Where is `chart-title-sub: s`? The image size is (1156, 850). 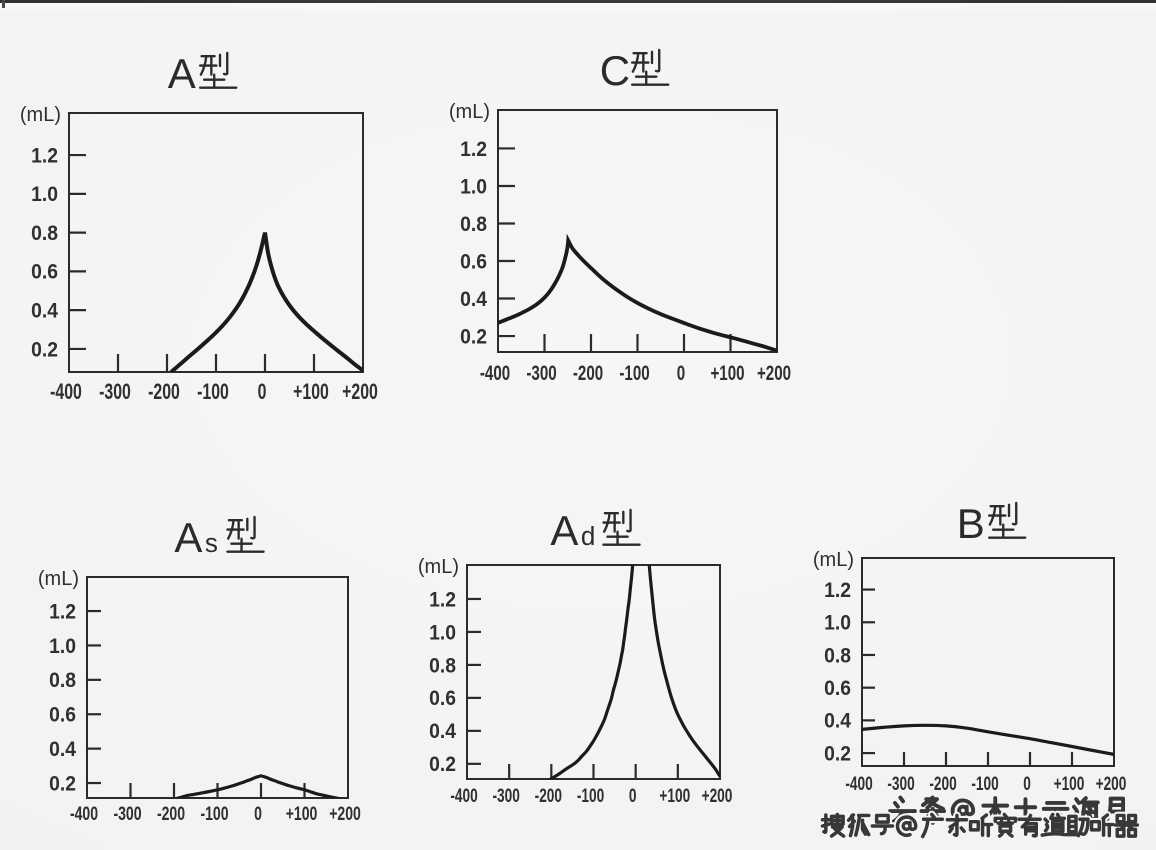
chart-title-sub: s is located at coordinates (211, 543).